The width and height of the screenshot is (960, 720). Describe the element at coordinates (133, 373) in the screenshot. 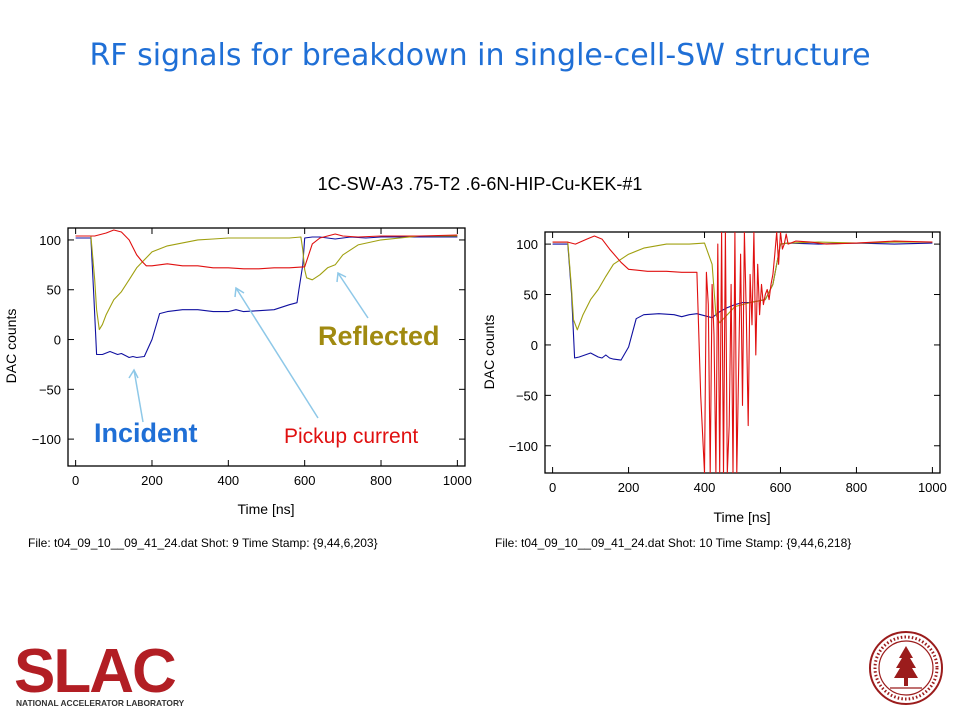

I see `incident-arrowhead` at that location.